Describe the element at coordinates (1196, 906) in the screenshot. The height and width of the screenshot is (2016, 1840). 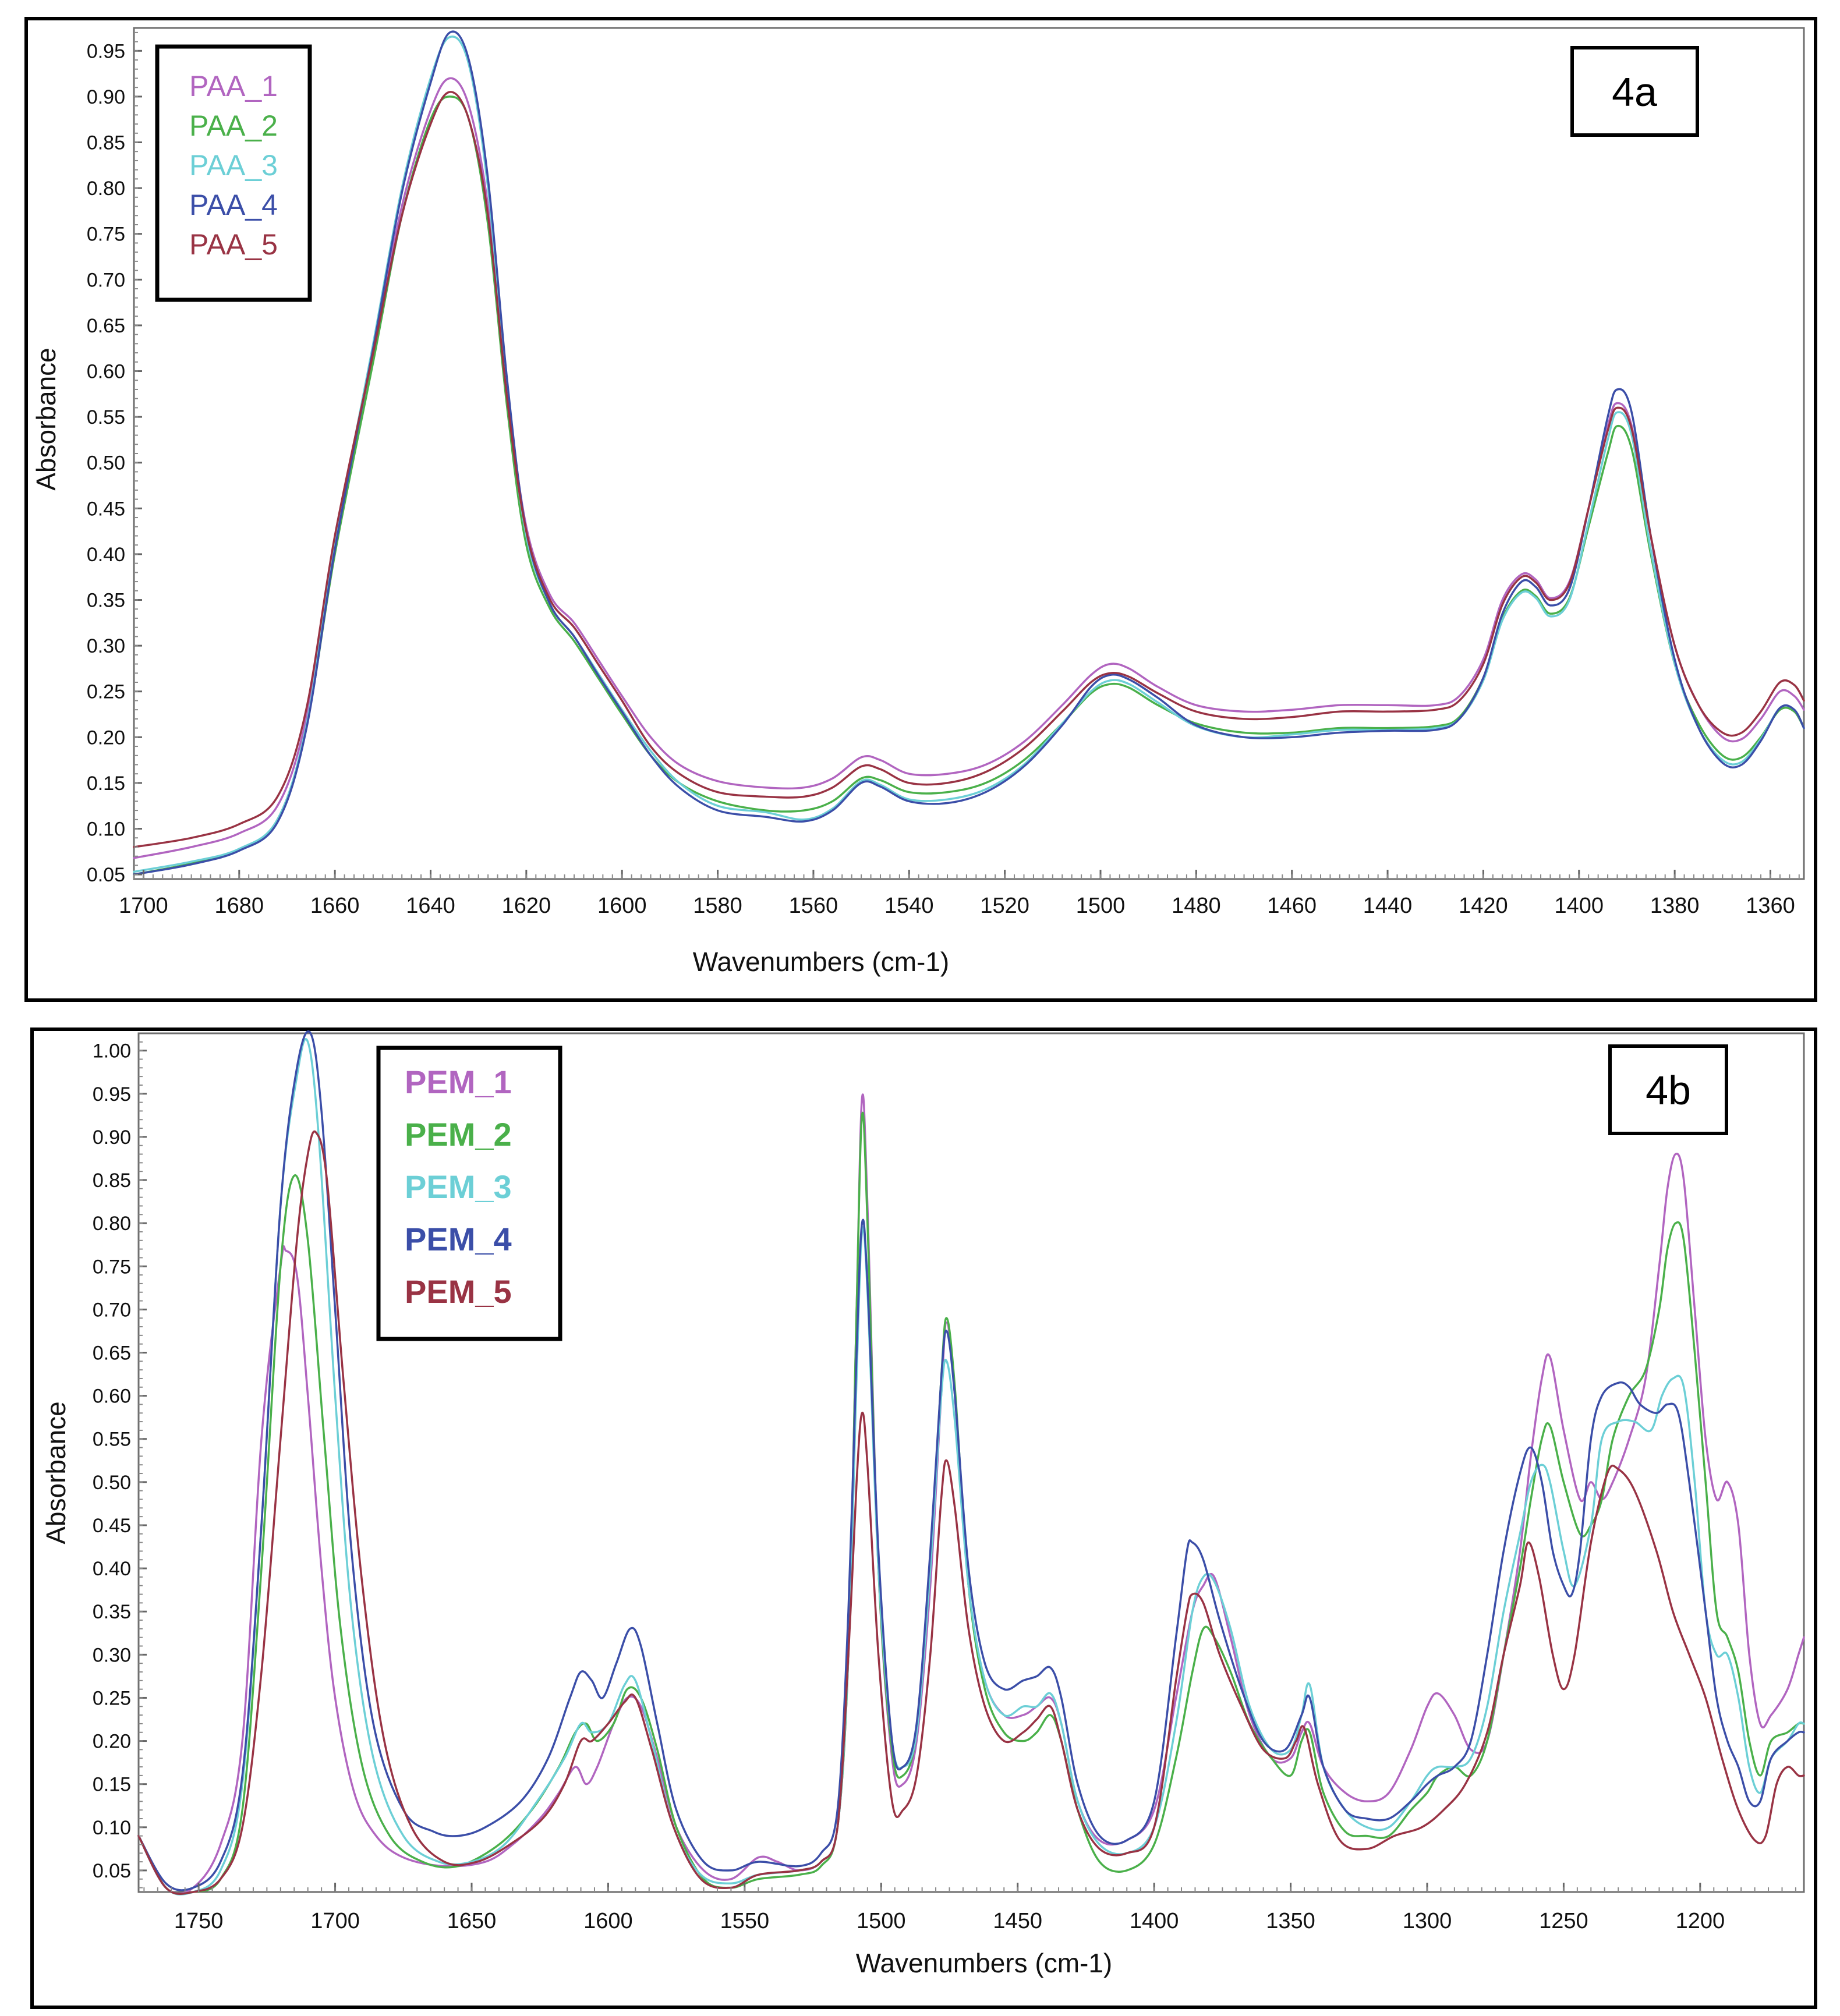
I see `x-tick-label-a: 1480` at that location.